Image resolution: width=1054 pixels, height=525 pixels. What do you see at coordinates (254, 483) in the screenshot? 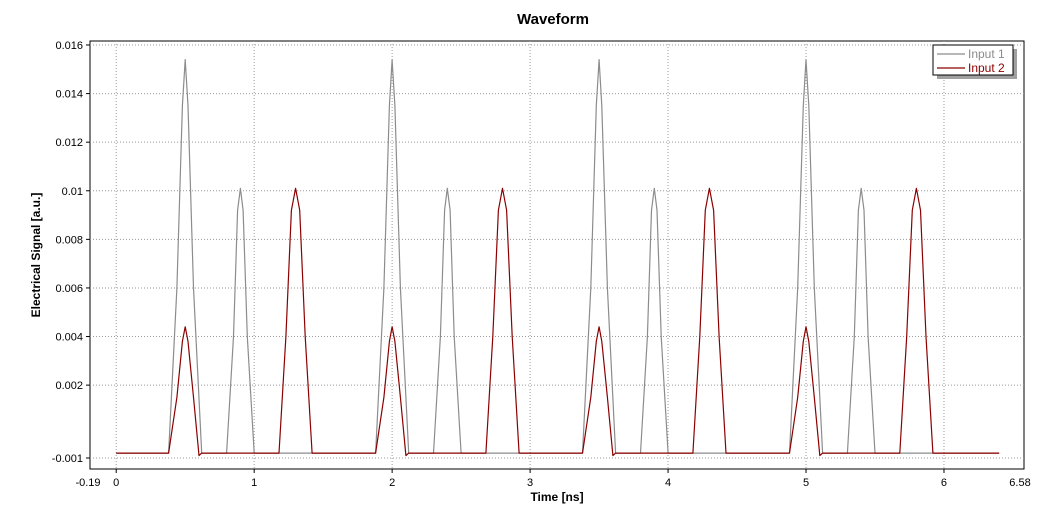
I see `x-tick-label: 1` at bounding box center [254, 483].